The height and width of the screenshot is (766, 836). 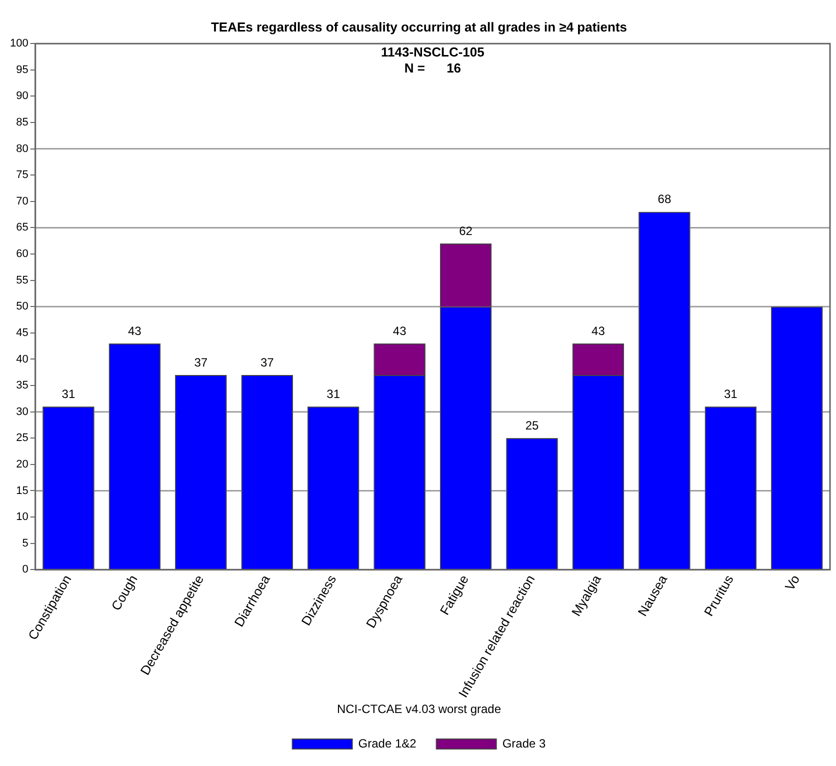 I want to click on y-tick-label: 85, so click(x=22, y=122).